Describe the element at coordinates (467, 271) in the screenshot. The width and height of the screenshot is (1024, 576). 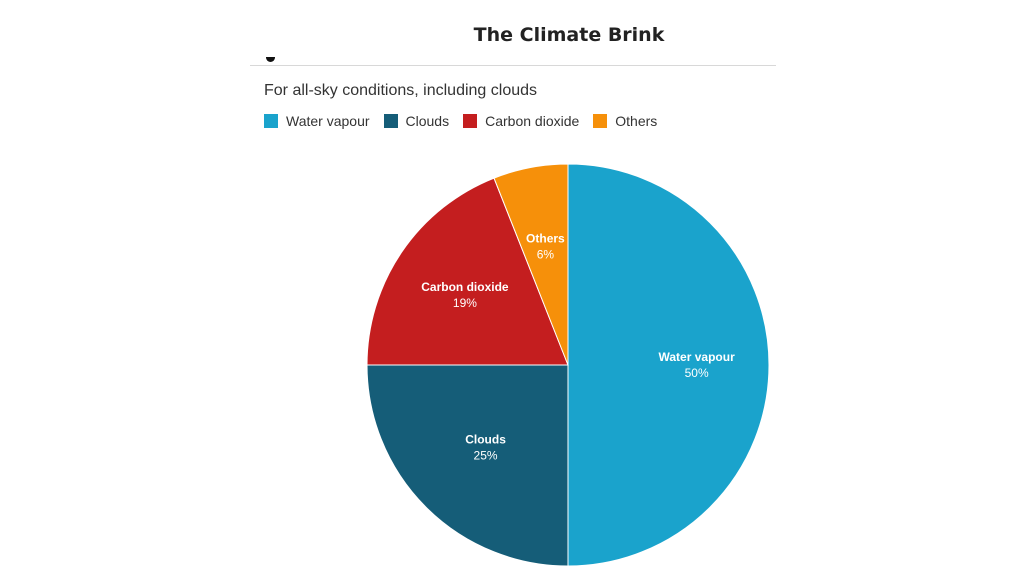
I see `pie-slice-carbon-dioxide` at that location.